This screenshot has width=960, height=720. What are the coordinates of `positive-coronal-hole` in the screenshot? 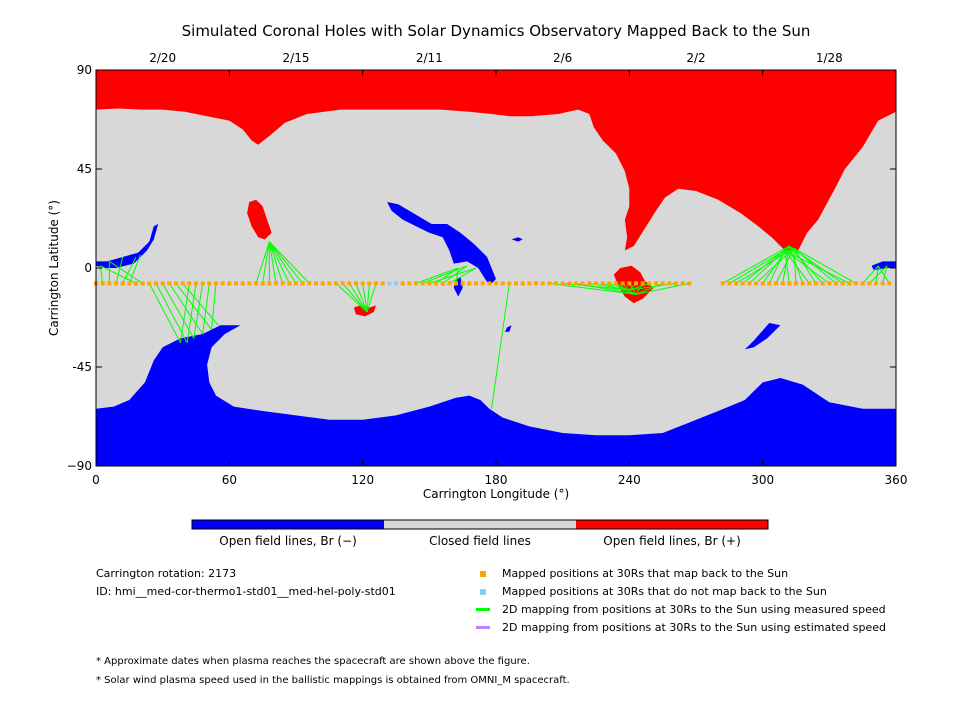 It's located at (633, 284).